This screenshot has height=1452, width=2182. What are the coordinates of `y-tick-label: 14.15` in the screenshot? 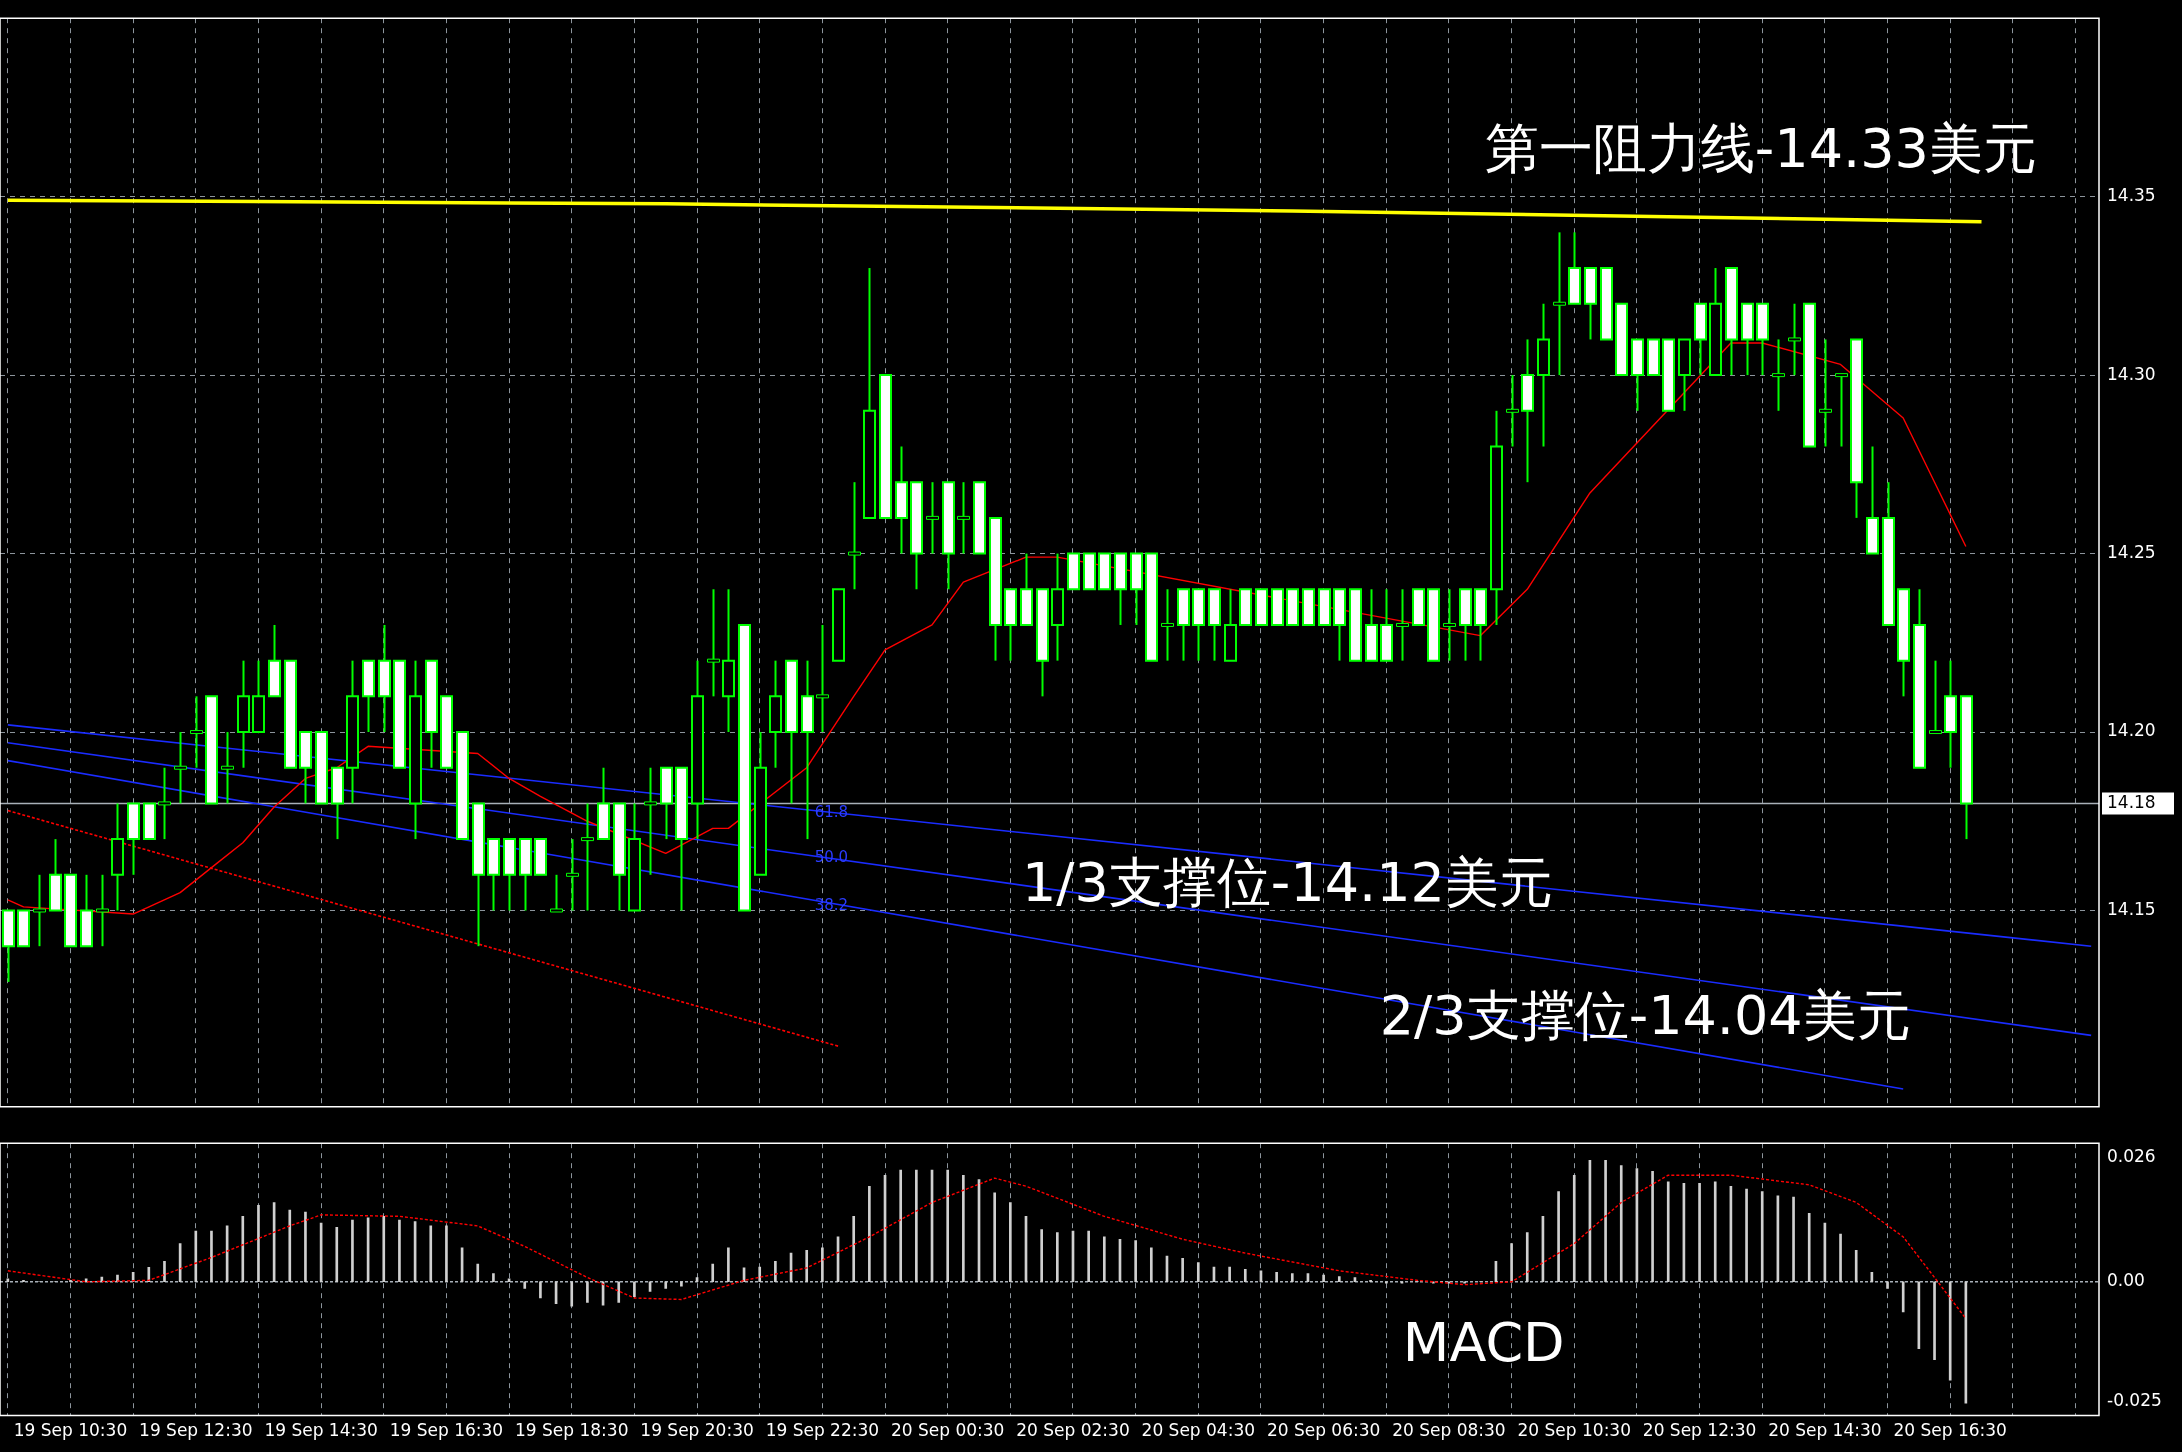 It's located at (2131, 908).